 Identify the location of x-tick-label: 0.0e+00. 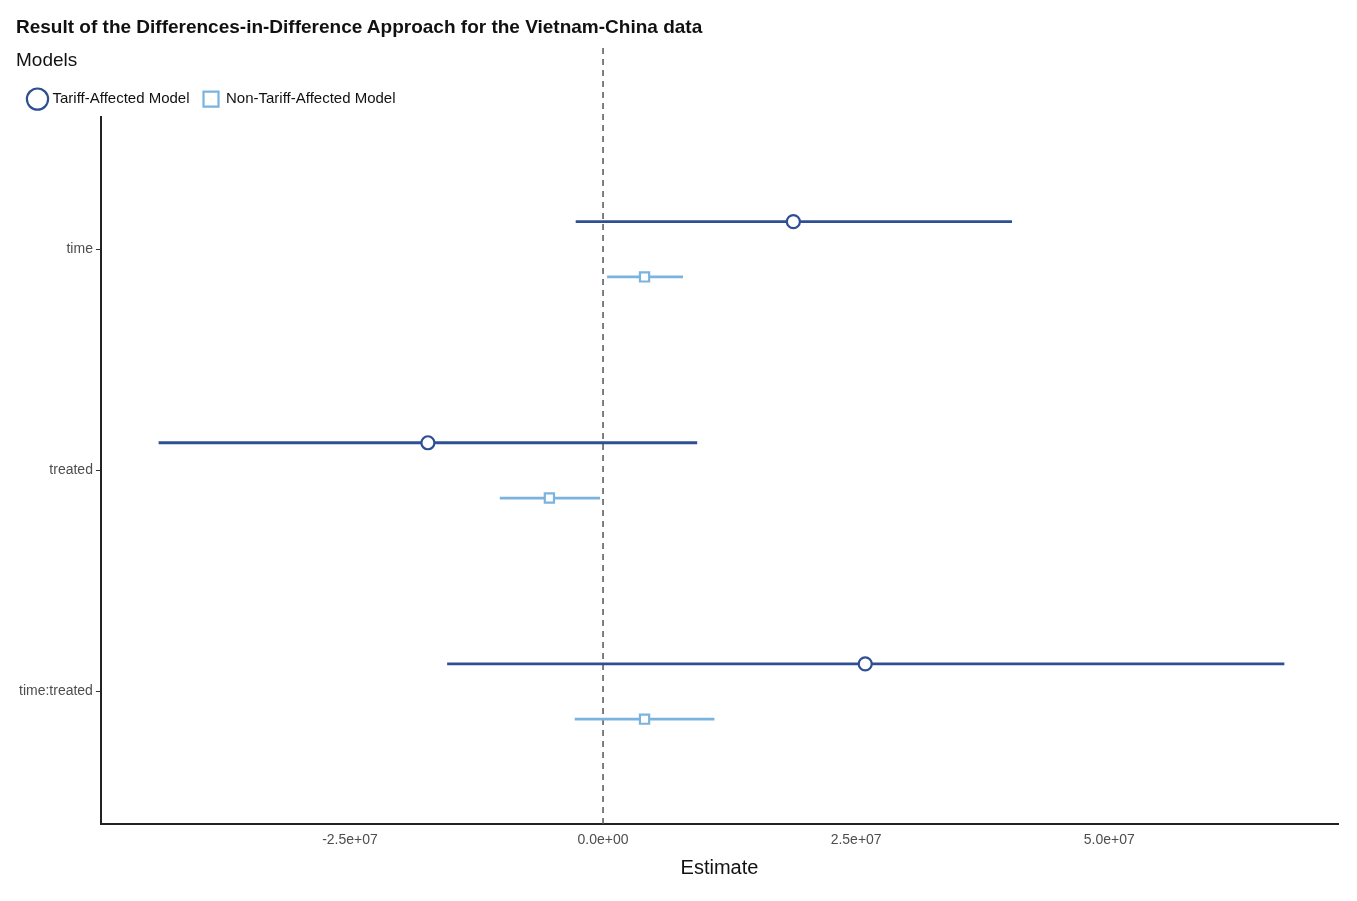
(603, 839).